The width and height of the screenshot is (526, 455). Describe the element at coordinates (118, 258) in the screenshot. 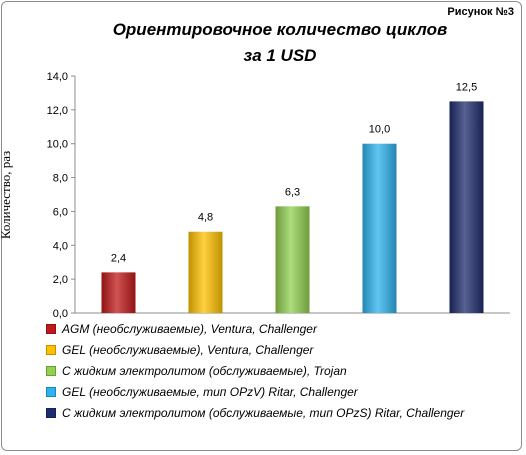

I see `data-label-1: 2,4` at that location.